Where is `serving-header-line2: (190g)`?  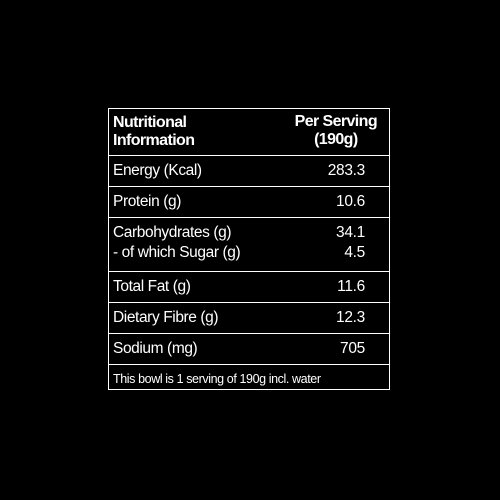
serving-header-line2: (190g) is located at coordinates (336, 139).